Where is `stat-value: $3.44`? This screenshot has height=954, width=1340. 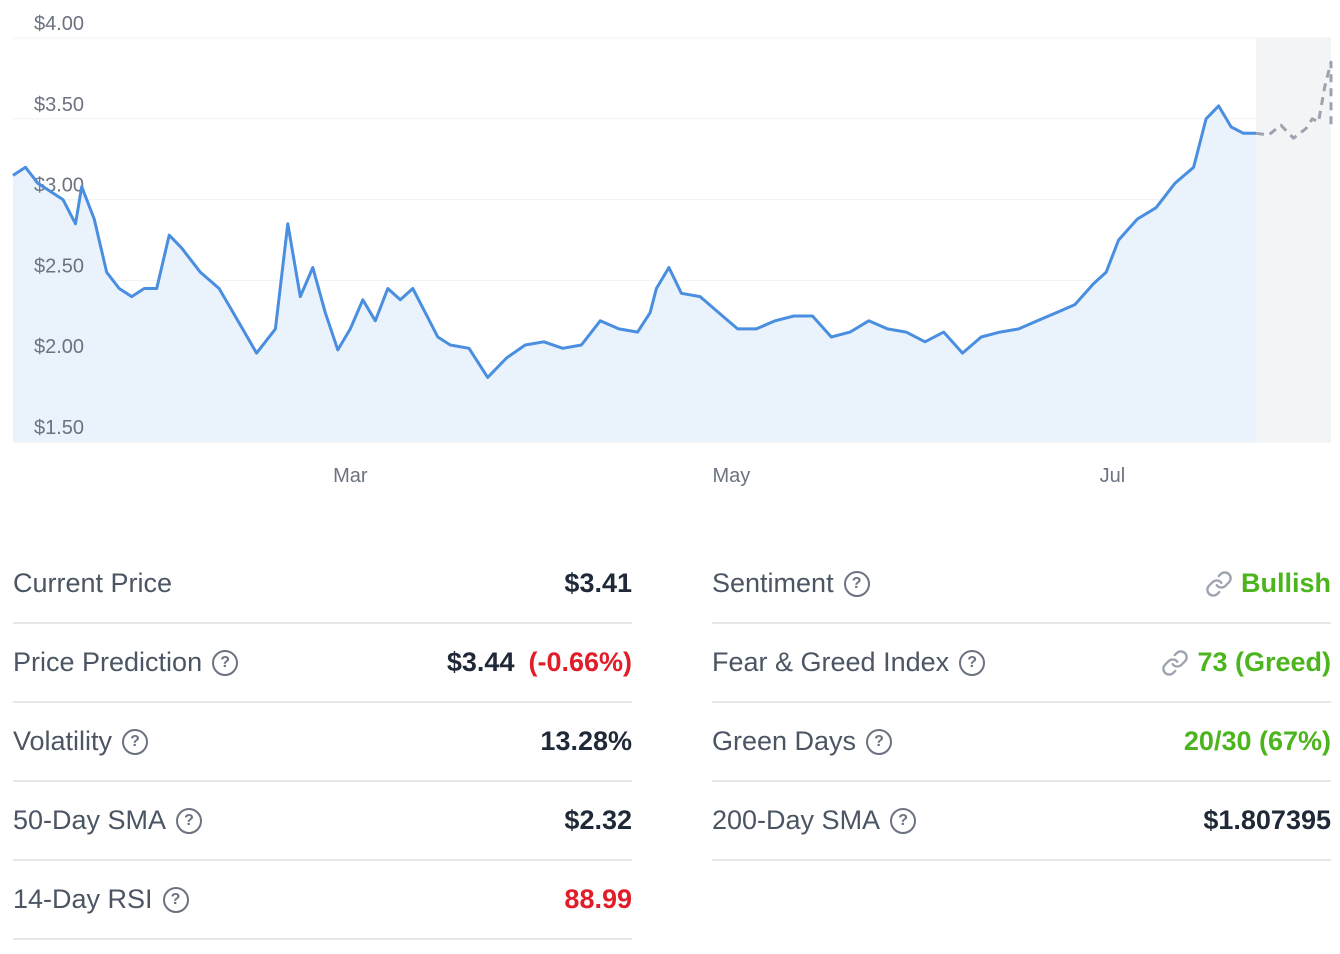
stat-value: $3.44 is located at coordinates (480, 662).